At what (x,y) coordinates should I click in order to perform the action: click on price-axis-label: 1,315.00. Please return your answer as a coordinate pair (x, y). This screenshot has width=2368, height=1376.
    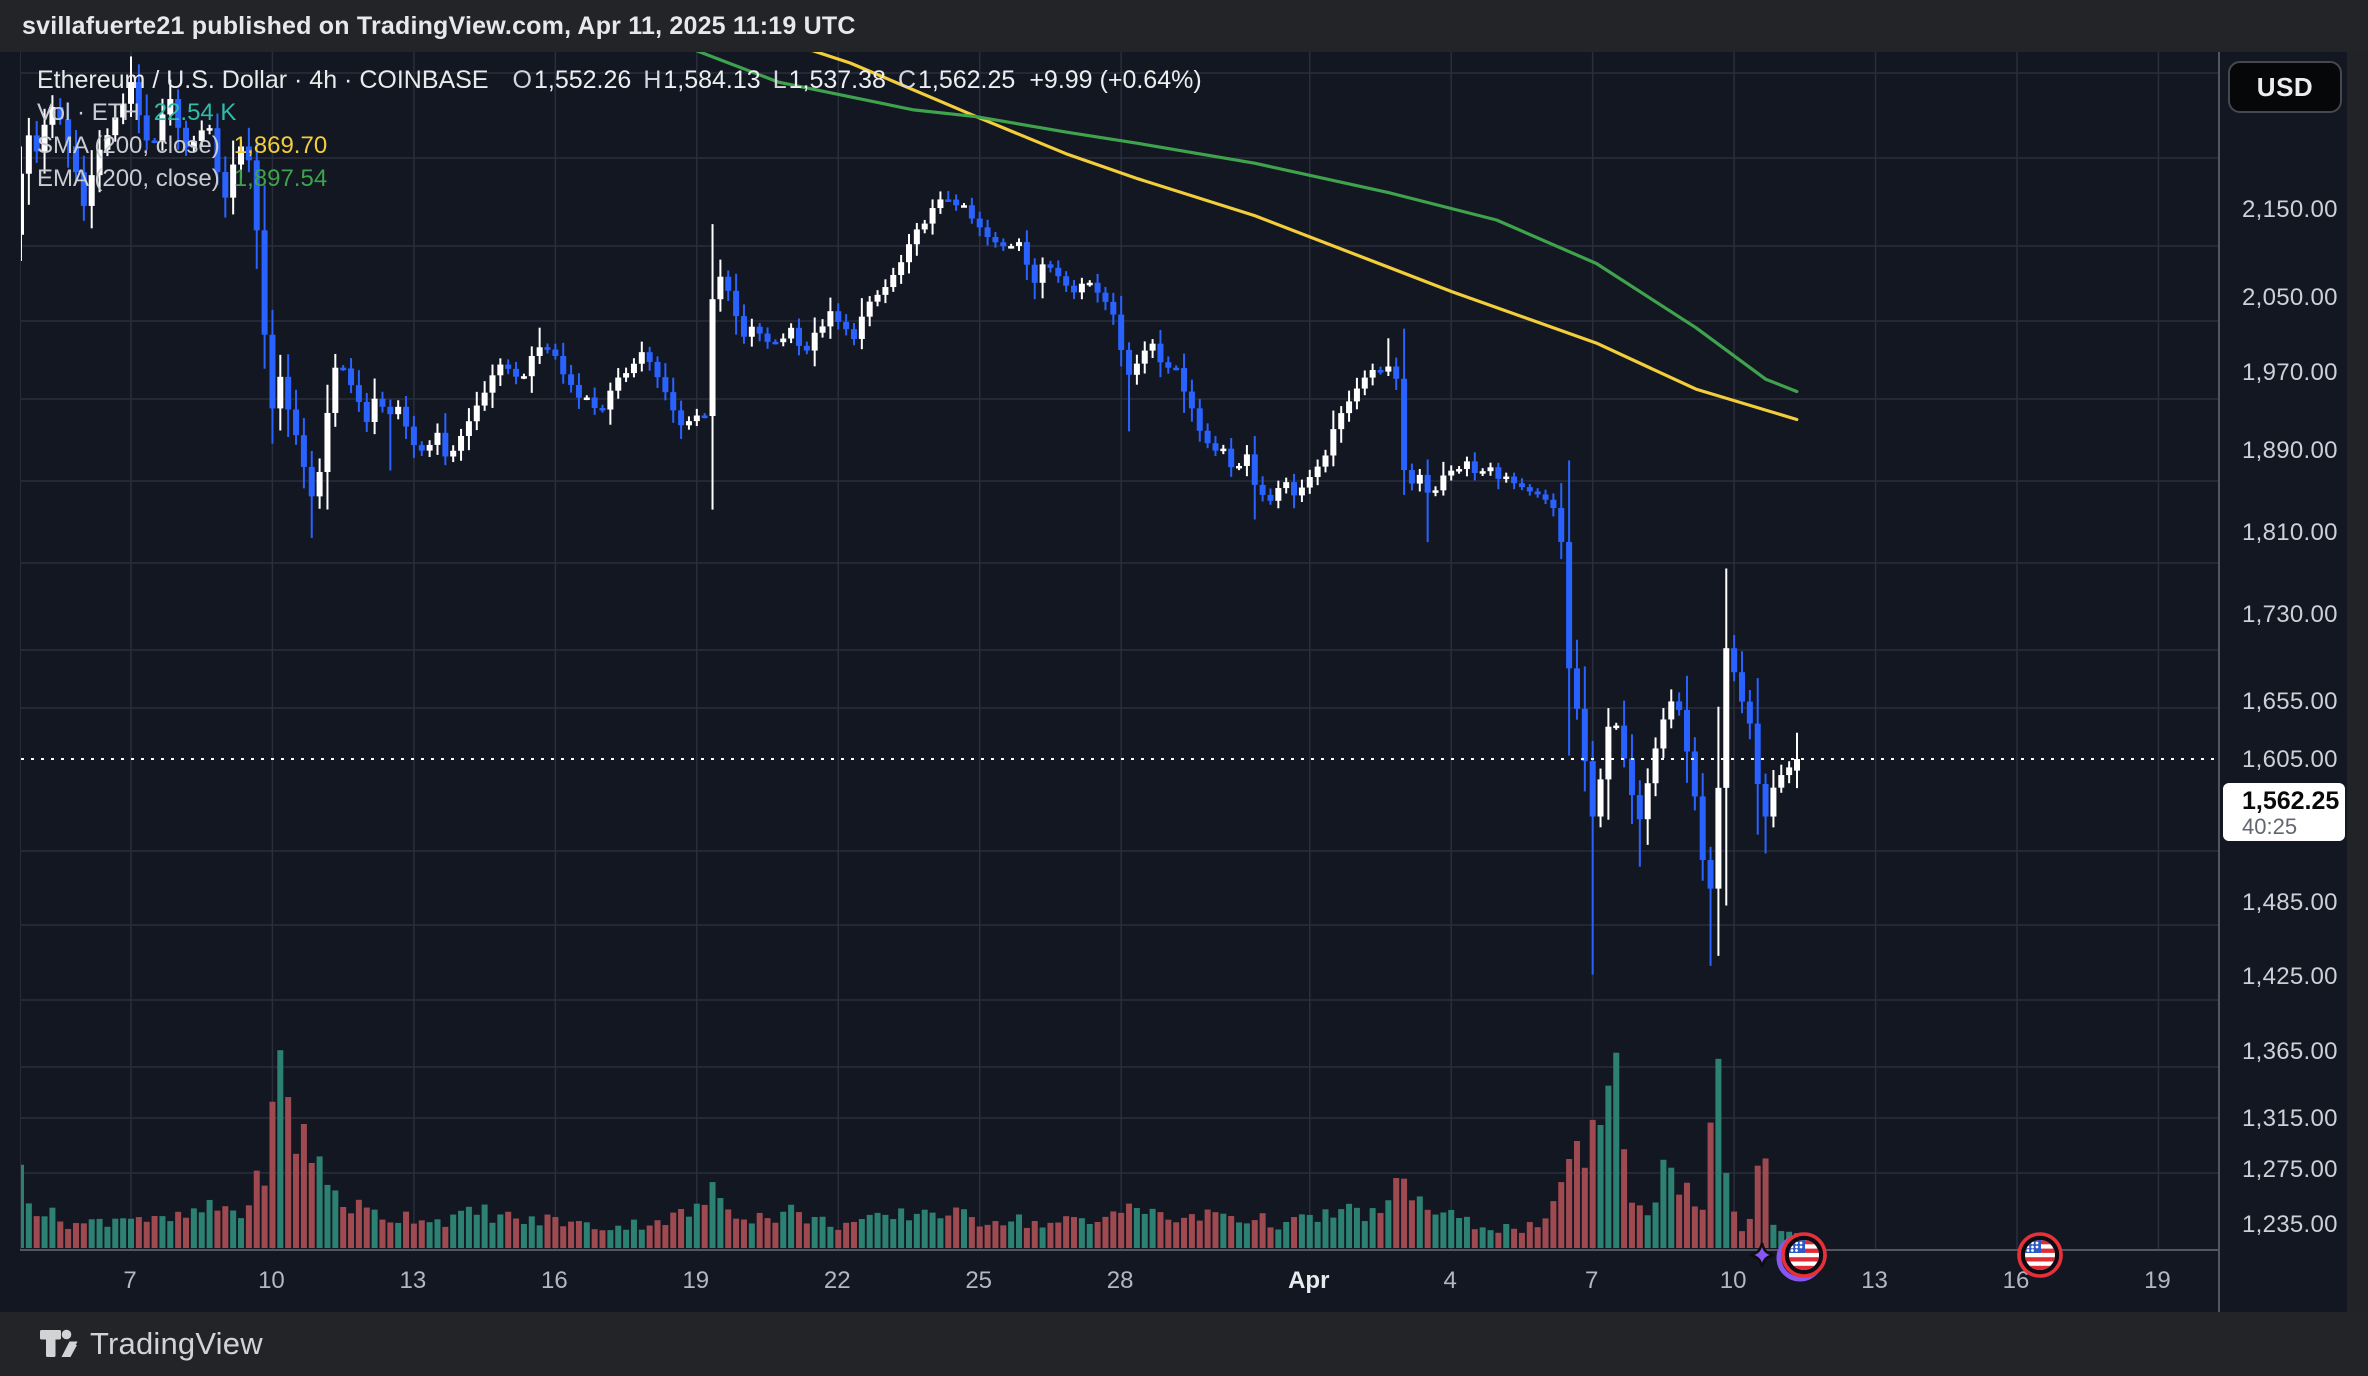
    Looking at the image, I should click on (2290, 1118).